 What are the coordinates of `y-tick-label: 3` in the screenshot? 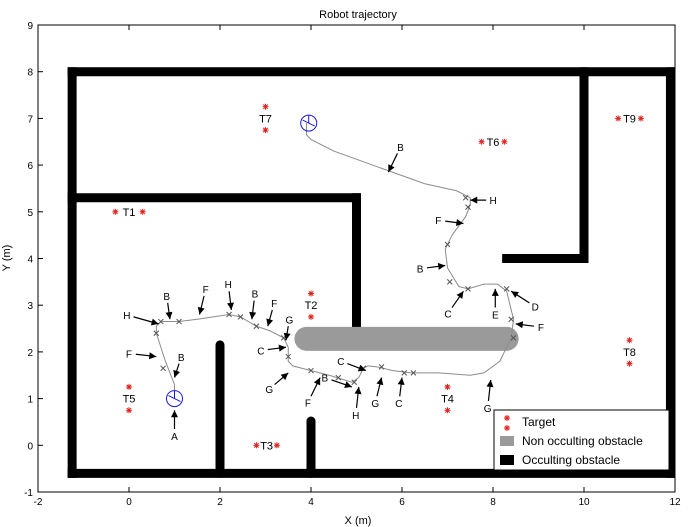 It's located at (30, 306).